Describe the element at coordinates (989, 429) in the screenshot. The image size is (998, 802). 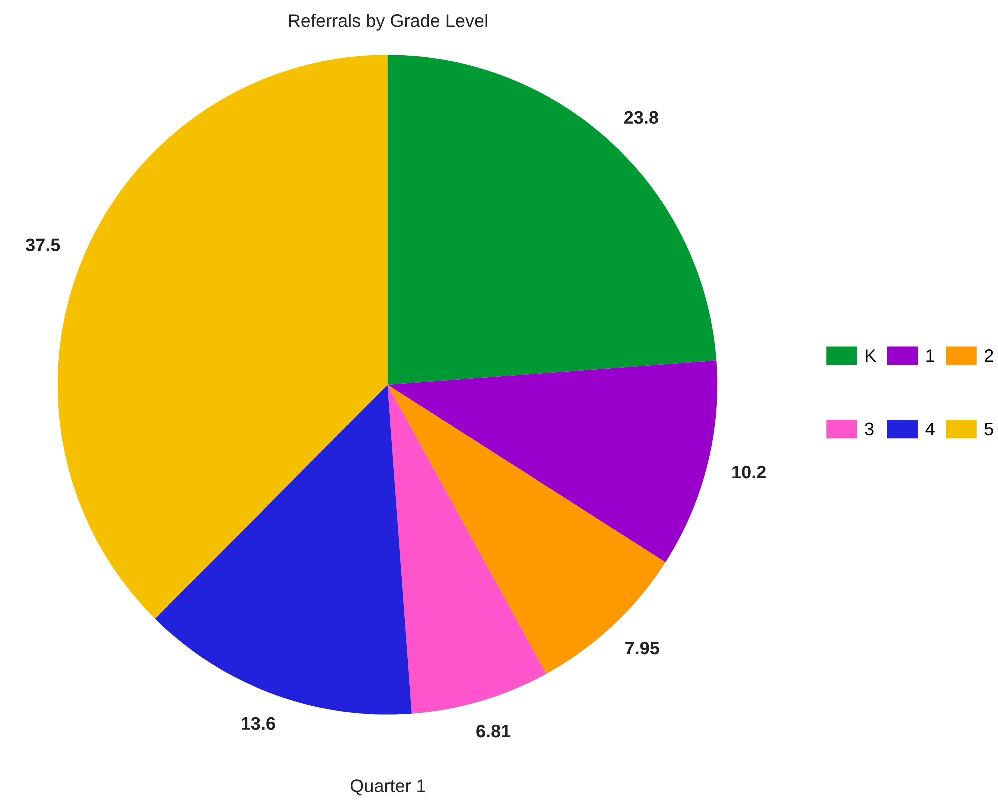
I see `legend-label: 5` at that location.